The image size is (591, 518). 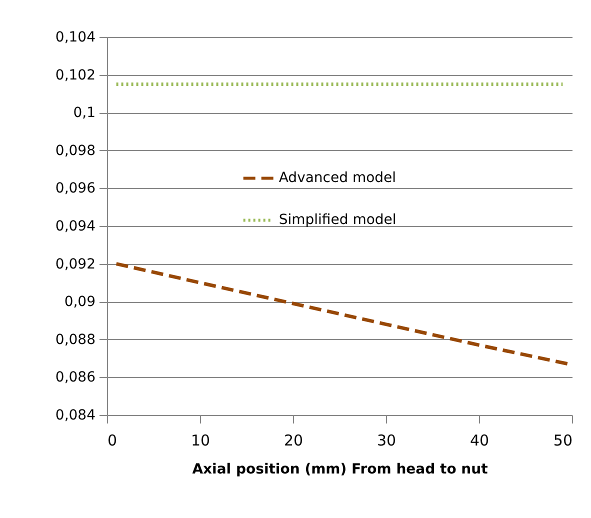 What do you see at coordinates (75, 75) in the screenshot?
I see `y-tick-label: 0,102` at bounding box center [75, 75].